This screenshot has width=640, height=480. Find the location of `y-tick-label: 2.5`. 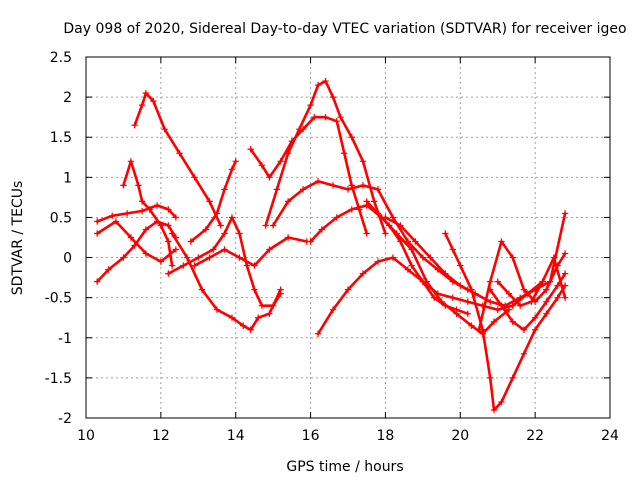

y-tick-label: 2.5 is located at coordinates (61, 58).